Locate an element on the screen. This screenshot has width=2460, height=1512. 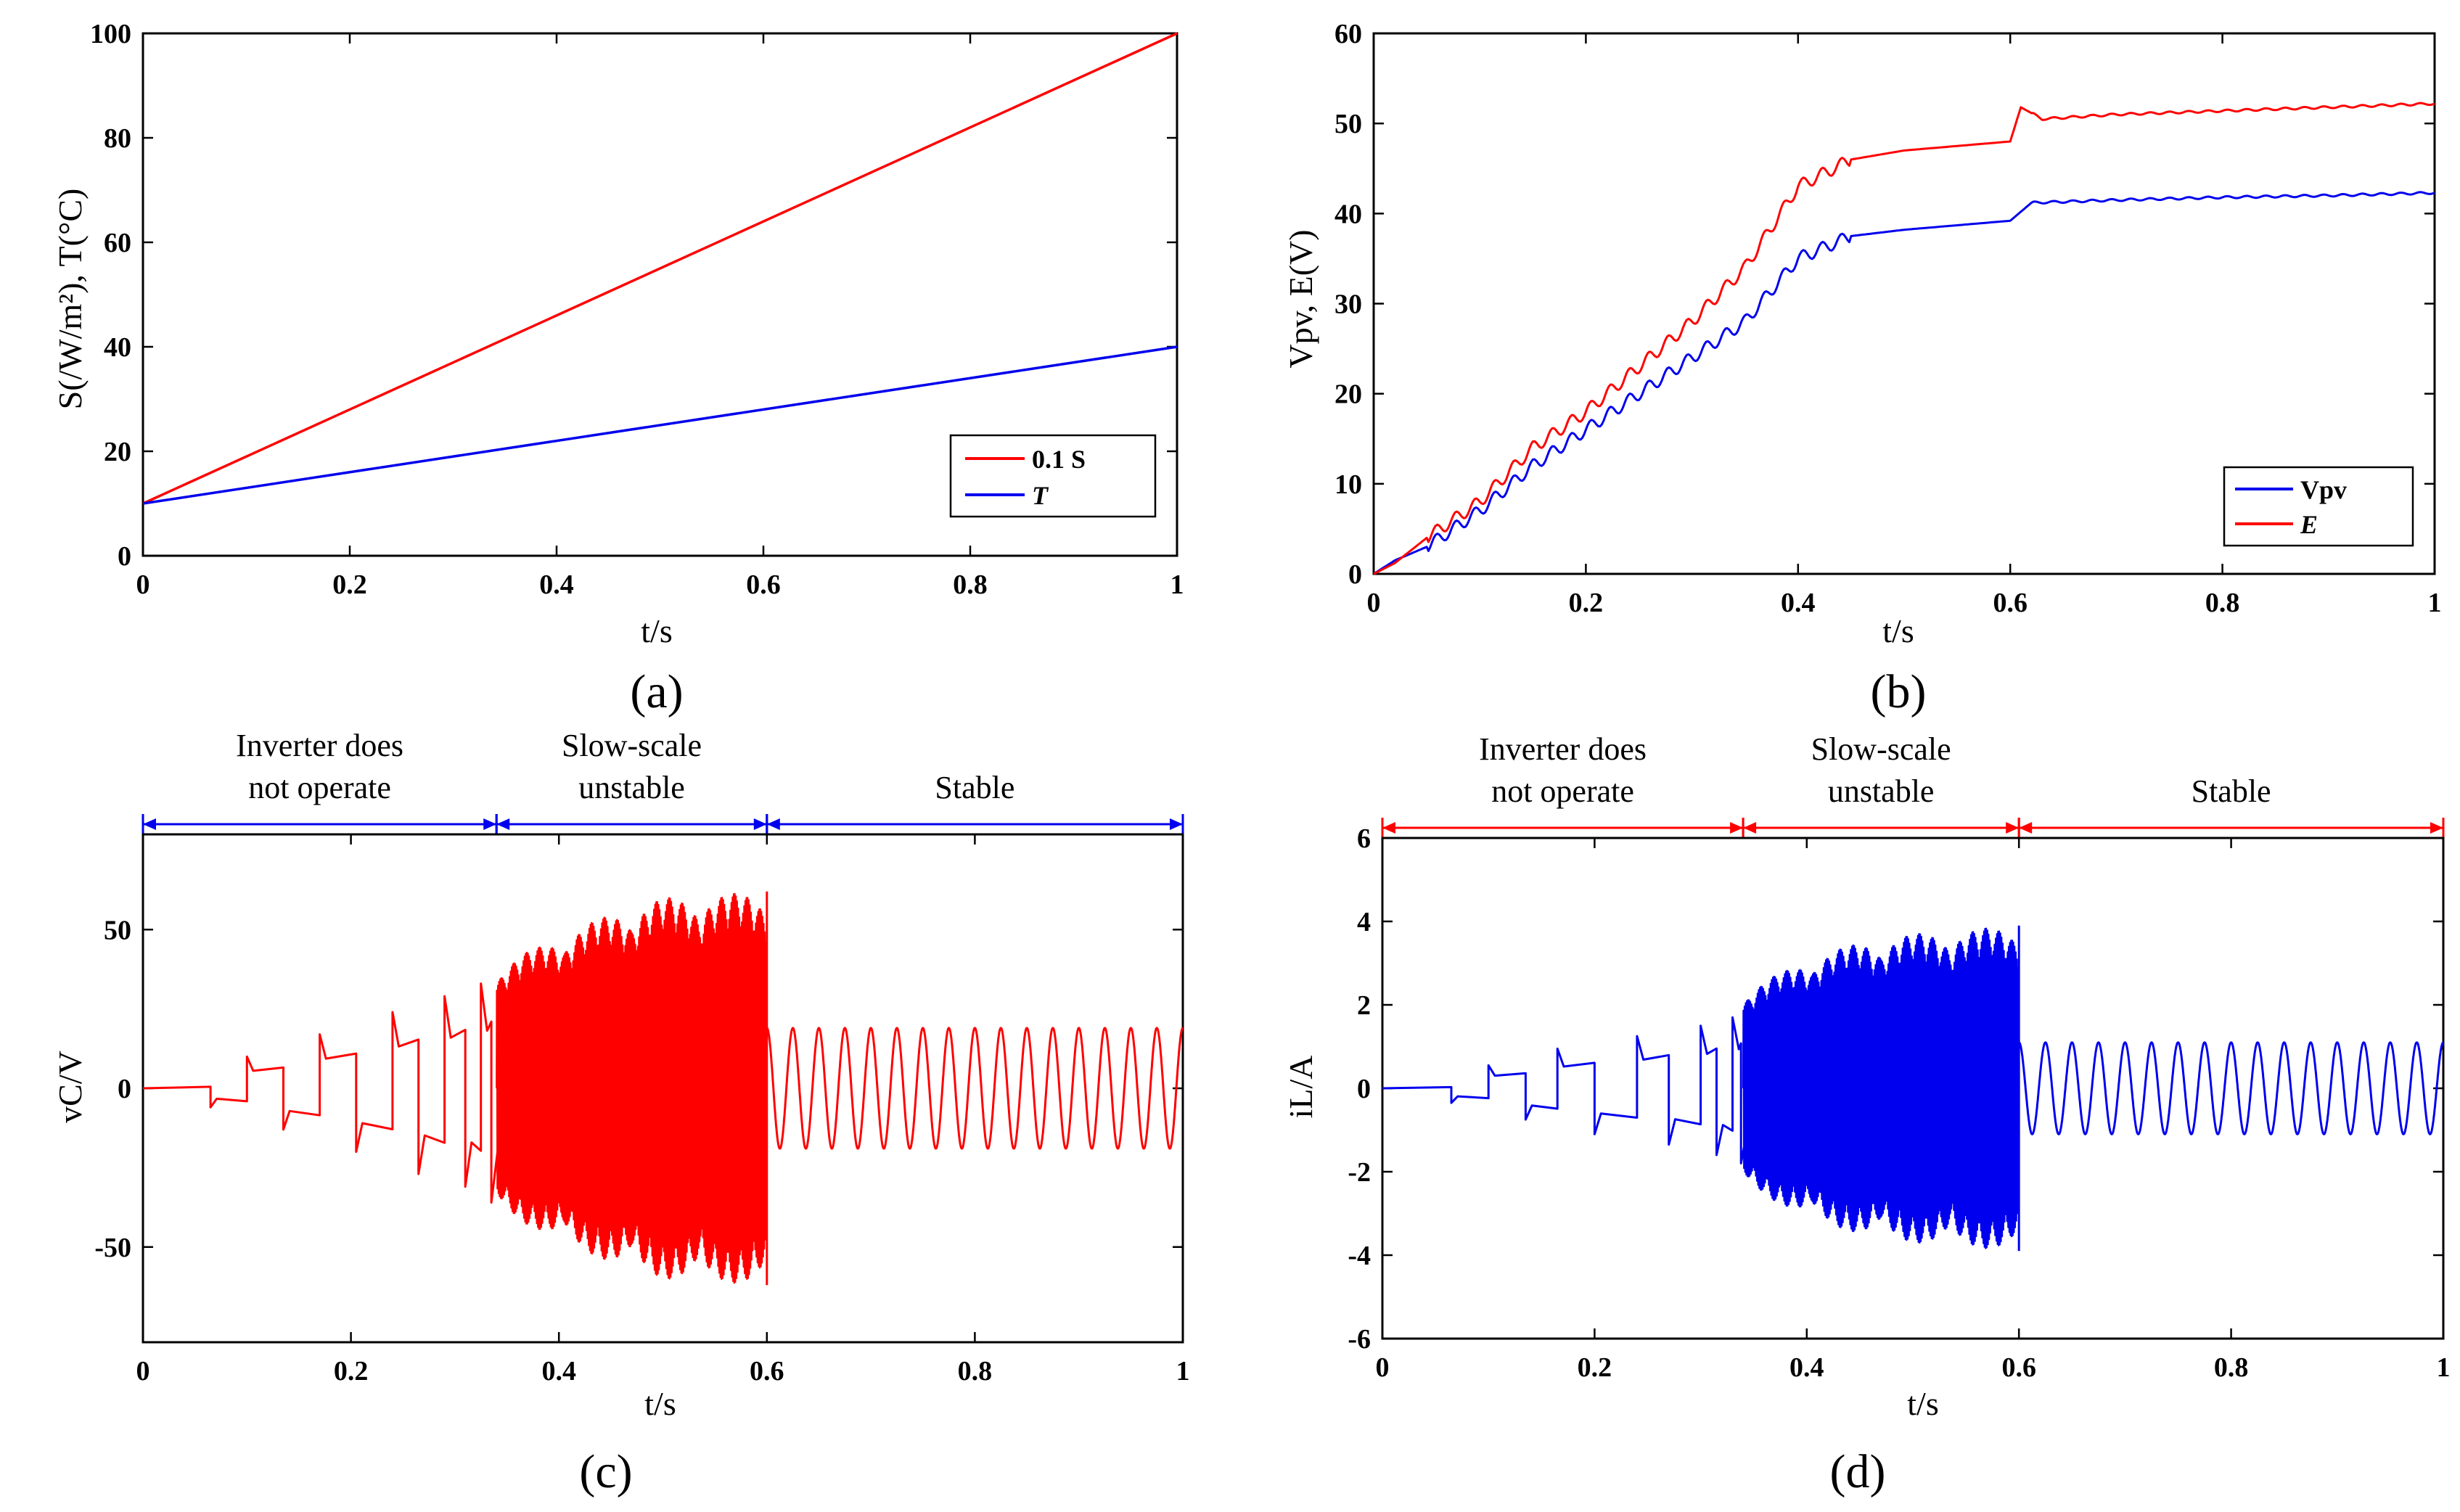
y-tick-label: -2 is located at coordinates (1359, 1172).